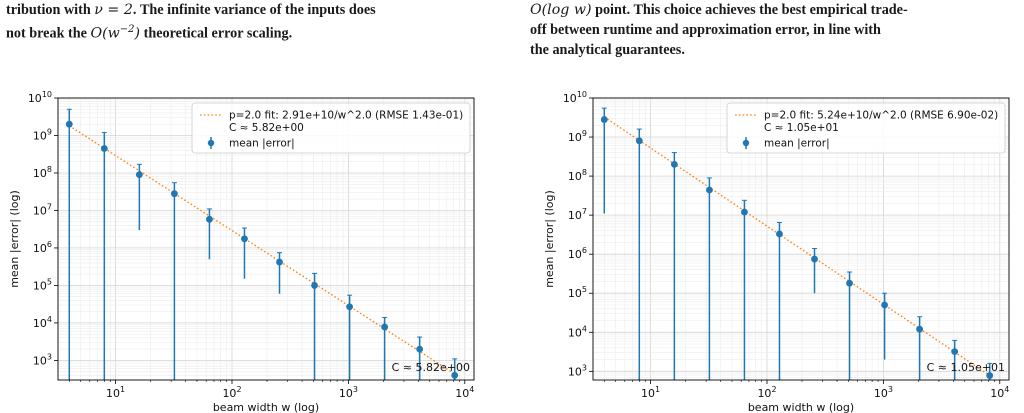  What do you see at coordinates (50, 10) in the screenshot?
I see `caption-text: tribution with` at bounding box center [50, 10].